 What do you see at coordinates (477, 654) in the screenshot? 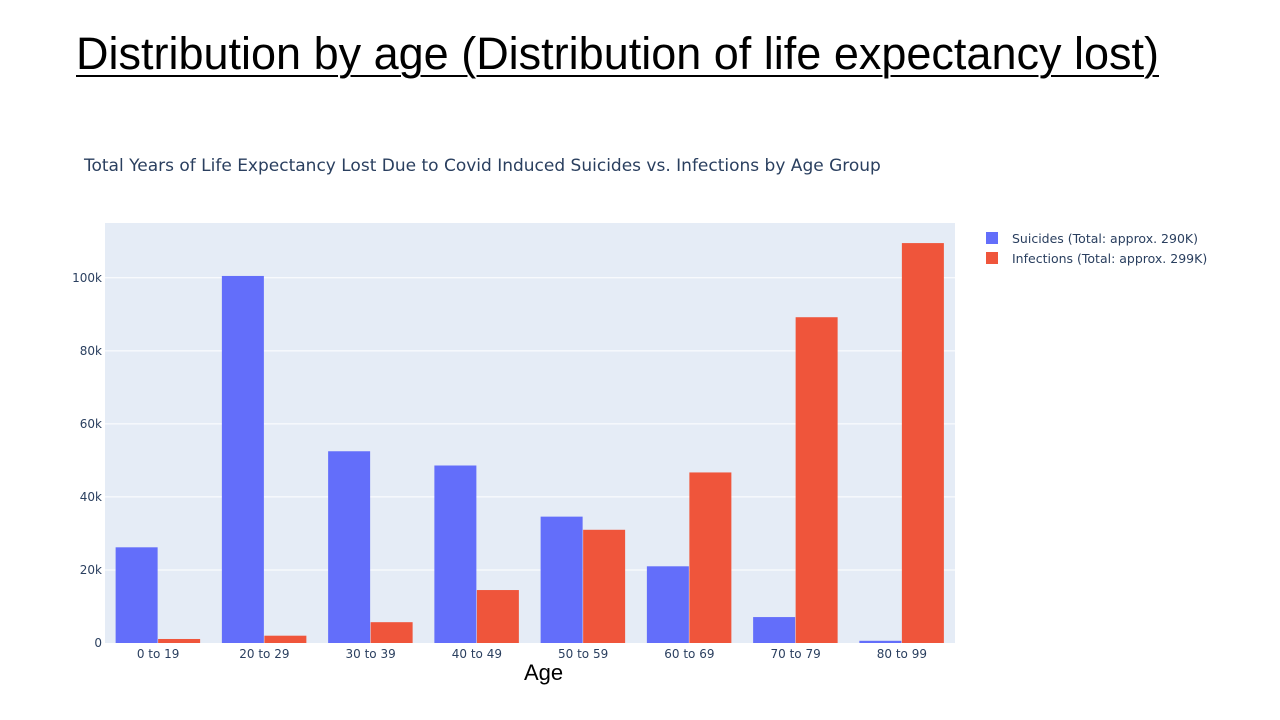
I see `x-tick-label: 40 to 49` at bounding box center [477, 654].